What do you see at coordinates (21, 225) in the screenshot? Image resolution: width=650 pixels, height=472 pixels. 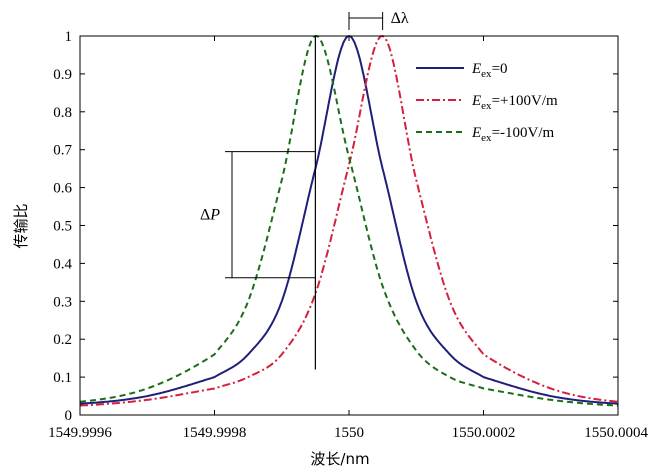 I see `y-axis-label: 传输比` at bounding box center [21, 225].